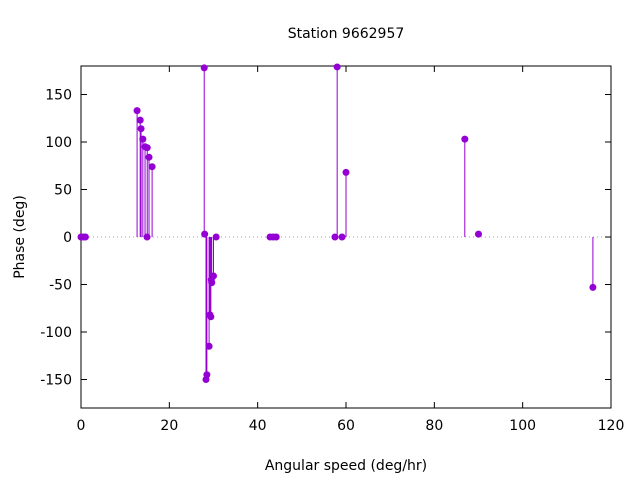 This screenshot has height=484, width=640. What do you see at coordinates (20, 237) in the screenshot?
I see `y-axis-label: Phase (deg)` at bounding box center [20, 237].